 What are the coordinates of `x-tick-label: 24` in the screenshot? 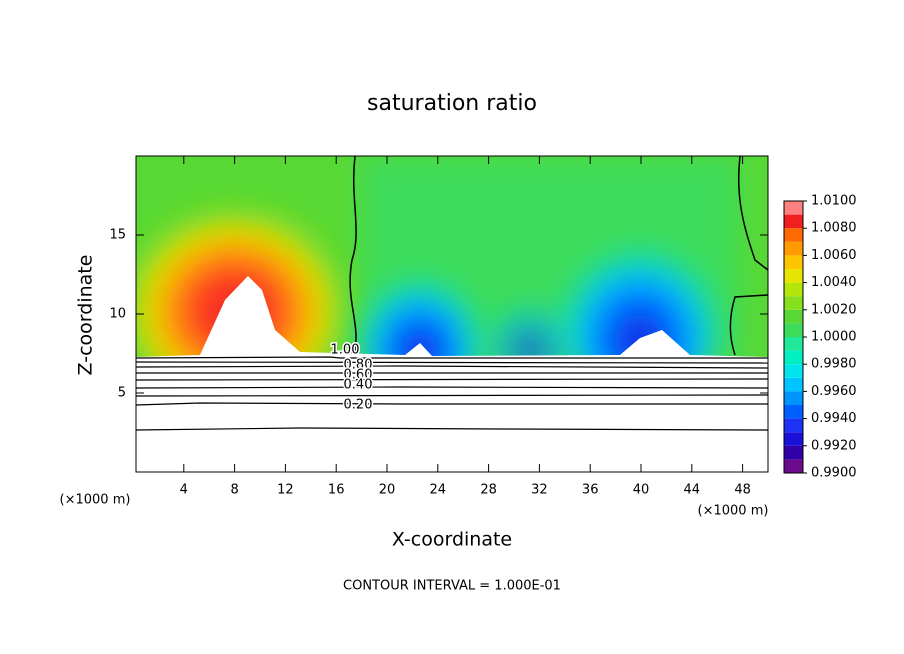 It's located at (438, 490).